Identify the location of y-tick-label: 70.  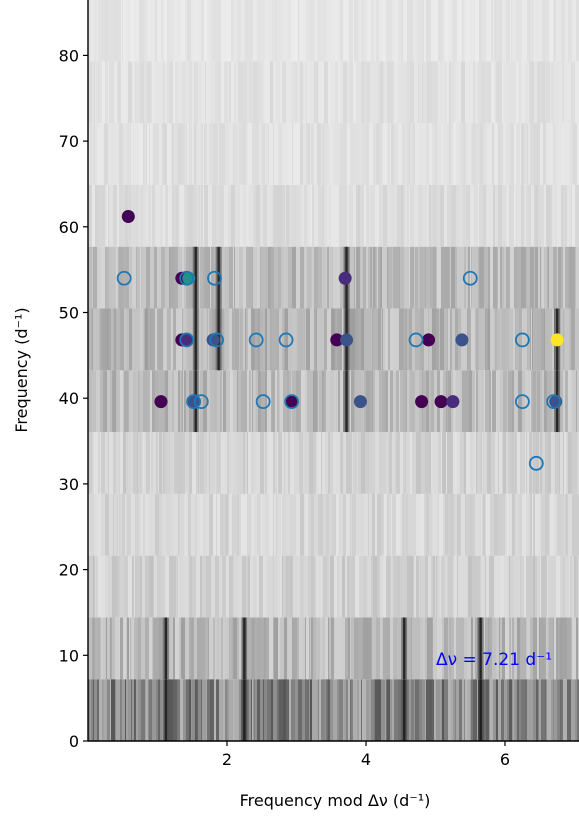
(69, 141).